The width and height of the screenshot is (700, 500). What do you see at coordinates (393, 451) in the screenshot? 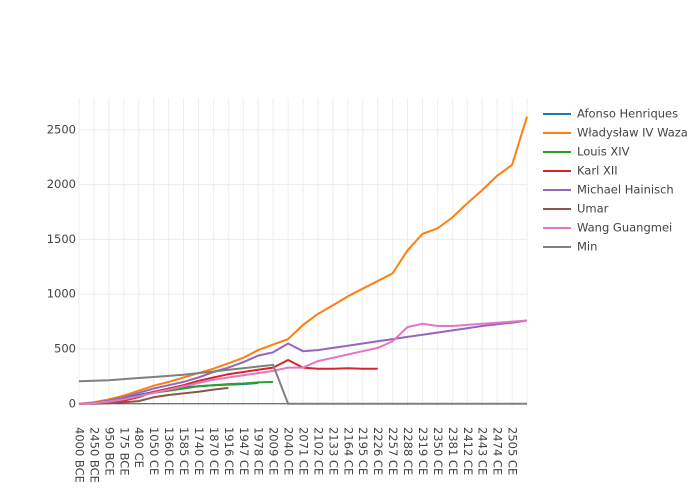
I see `x-tick-label: 2257 CE` at bounding box center [393, 451].